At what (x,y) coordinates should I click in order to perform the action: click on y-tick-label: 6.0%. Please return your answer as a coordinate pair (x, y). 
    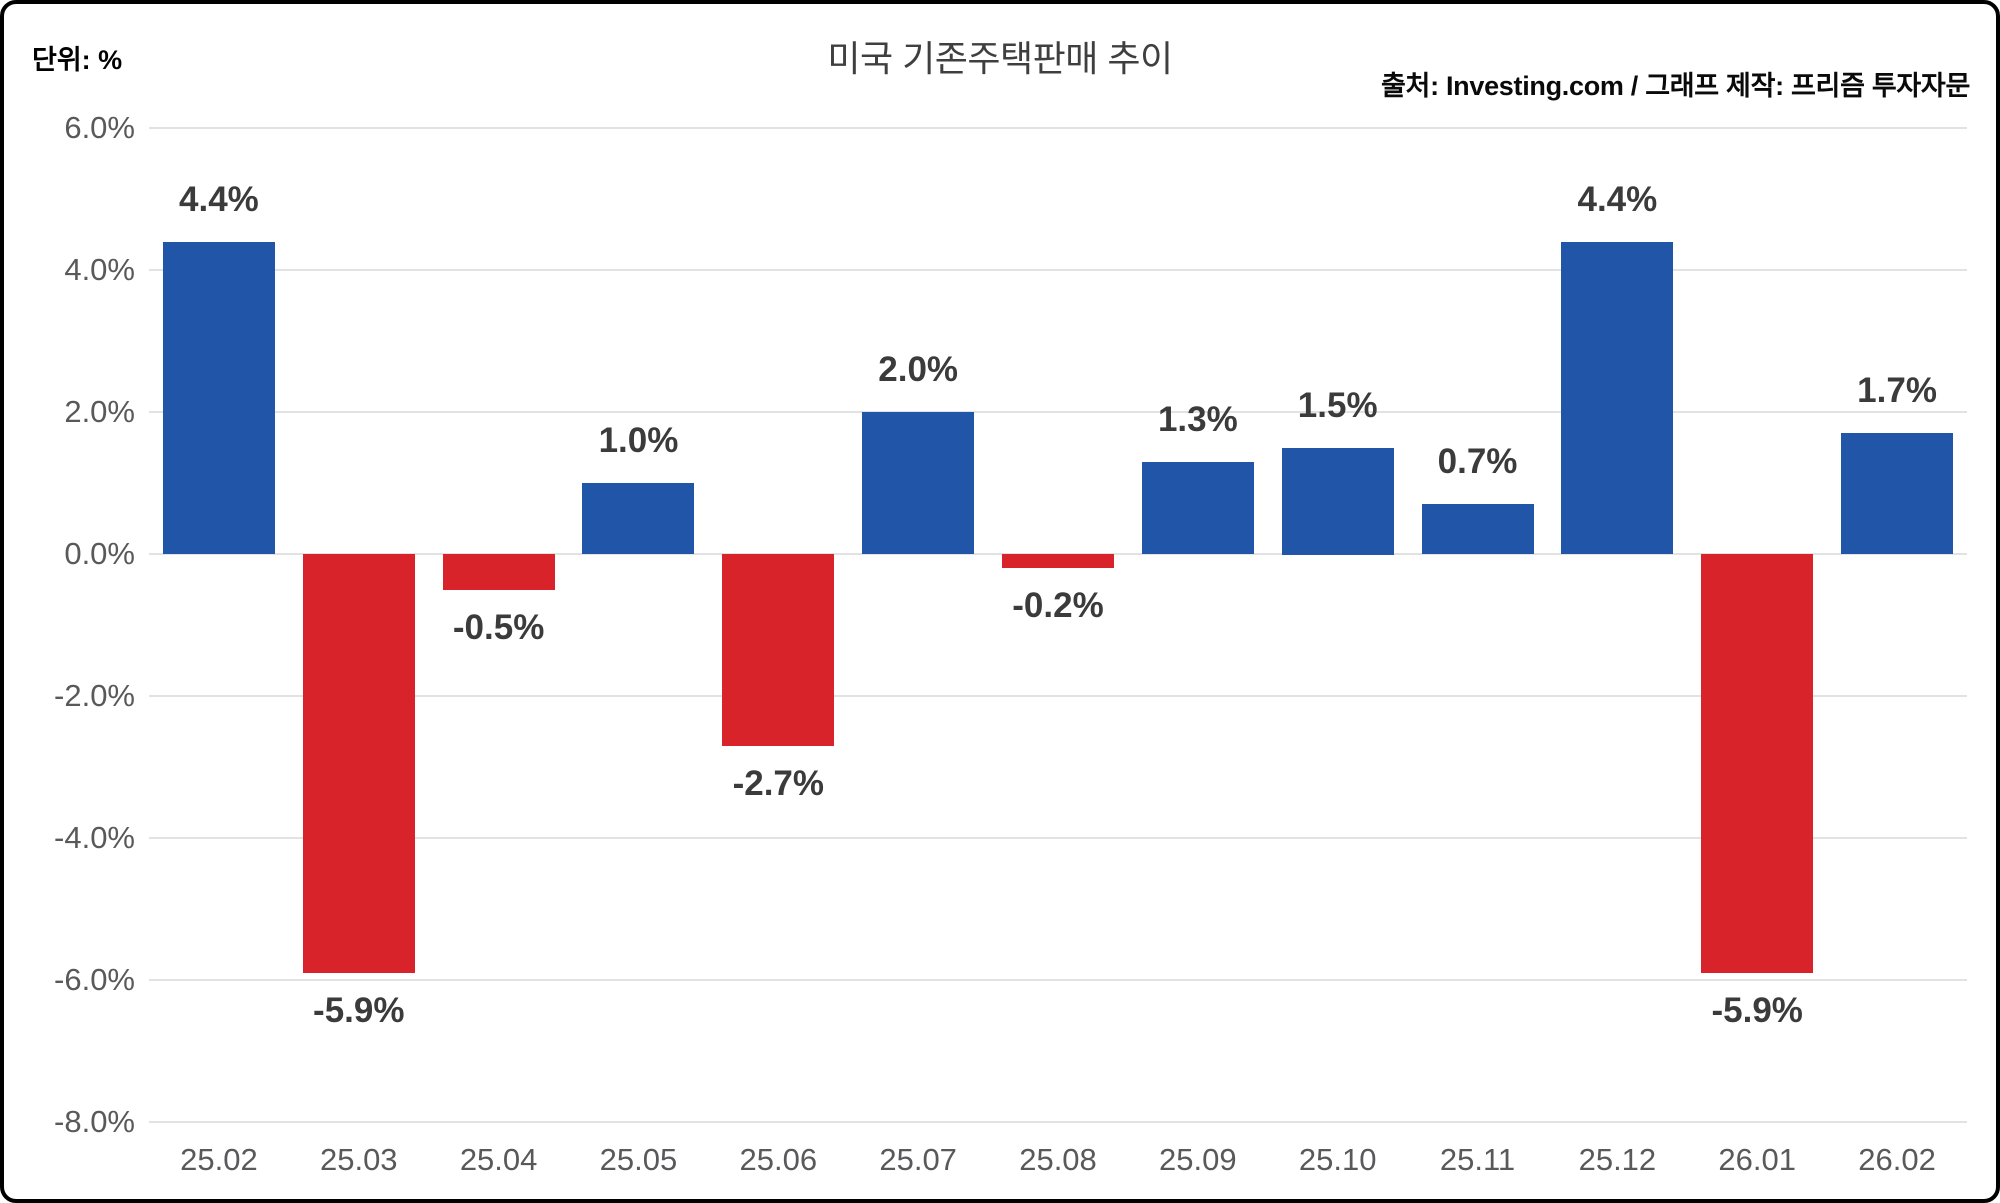
    Looking at the image, I should click on (99, 127).